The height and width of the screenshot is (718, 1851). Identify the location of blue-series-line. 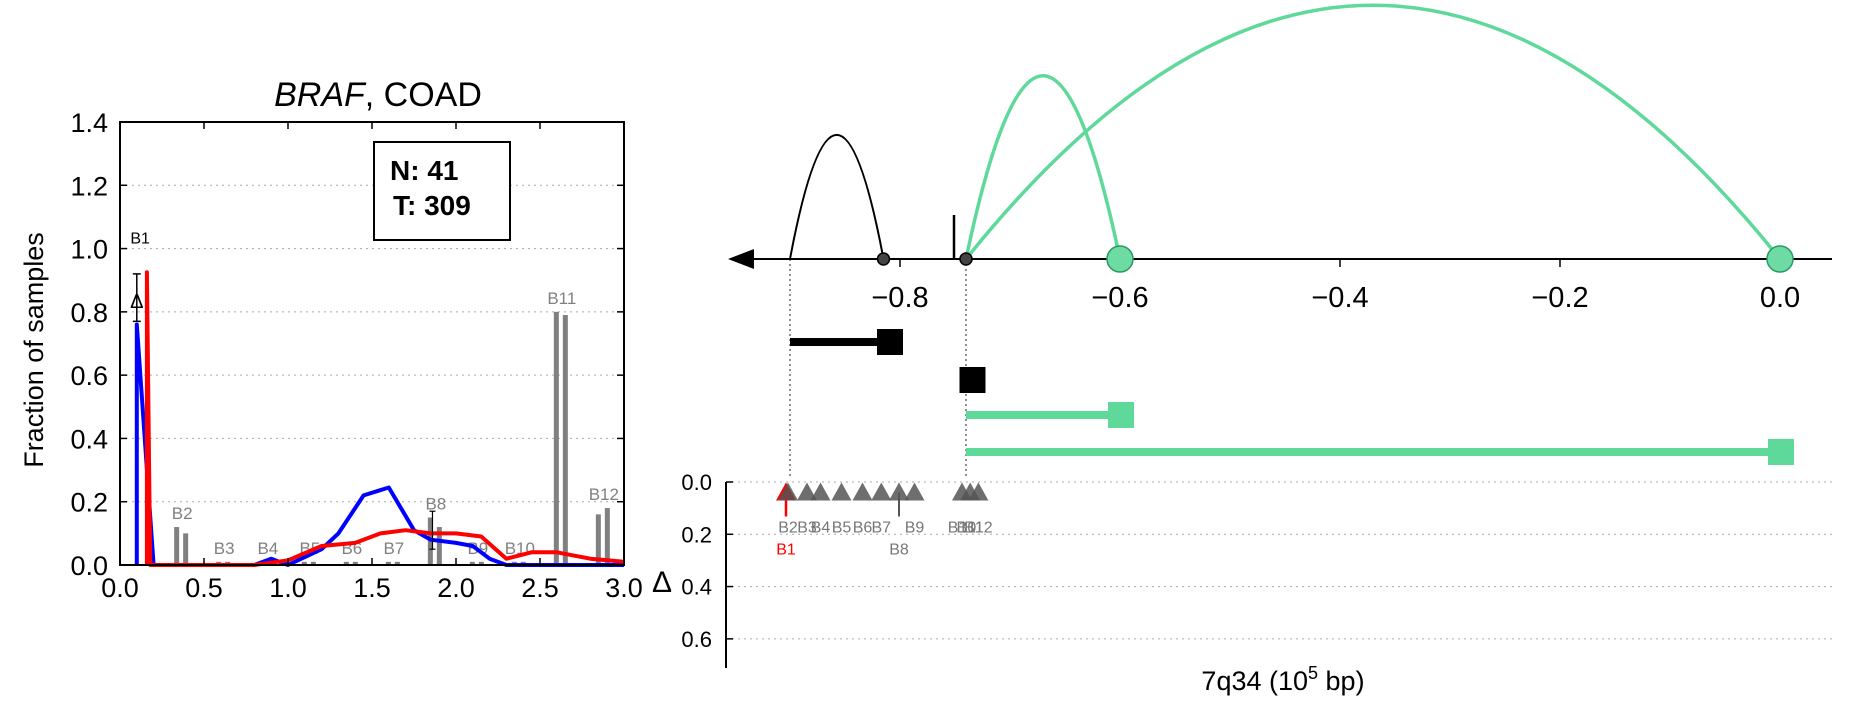
(379, 444).